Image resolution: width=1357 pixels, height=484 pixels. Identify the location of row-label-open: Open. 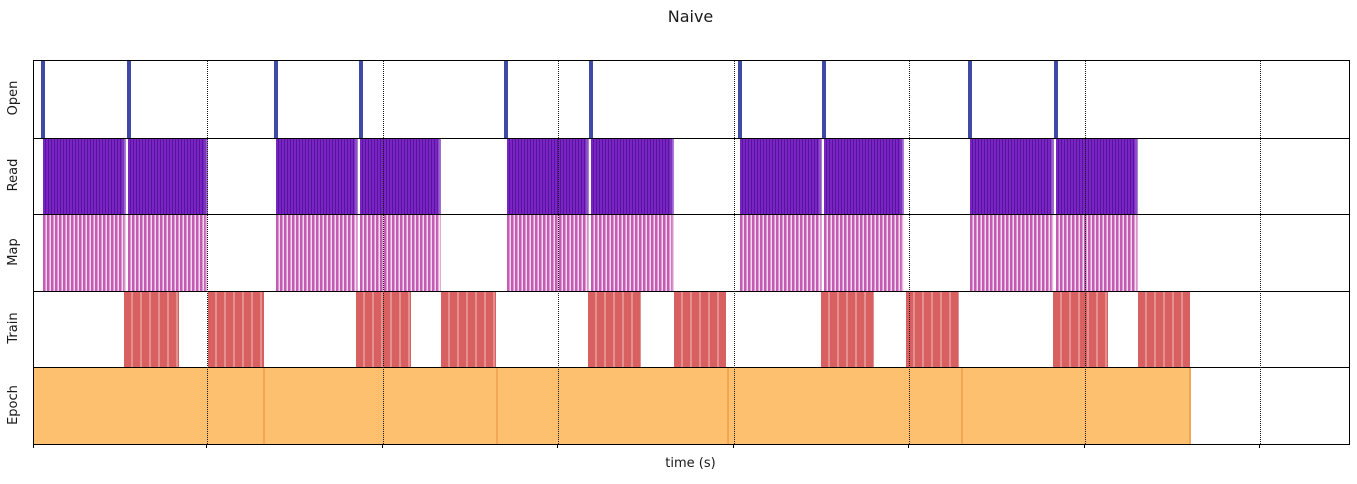
(13, 98).